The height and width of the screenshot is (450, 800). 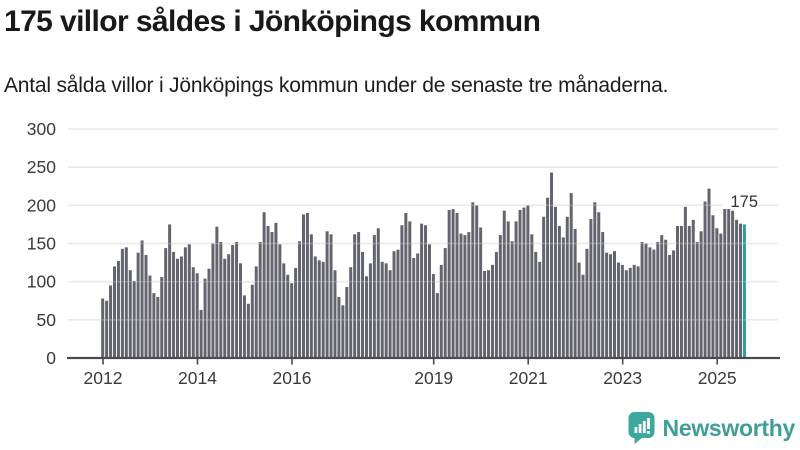 What do you see at coordinates (51, 358) in the screenshot?
I see `y-axis-label: 0` at bounding box center [51, 358].